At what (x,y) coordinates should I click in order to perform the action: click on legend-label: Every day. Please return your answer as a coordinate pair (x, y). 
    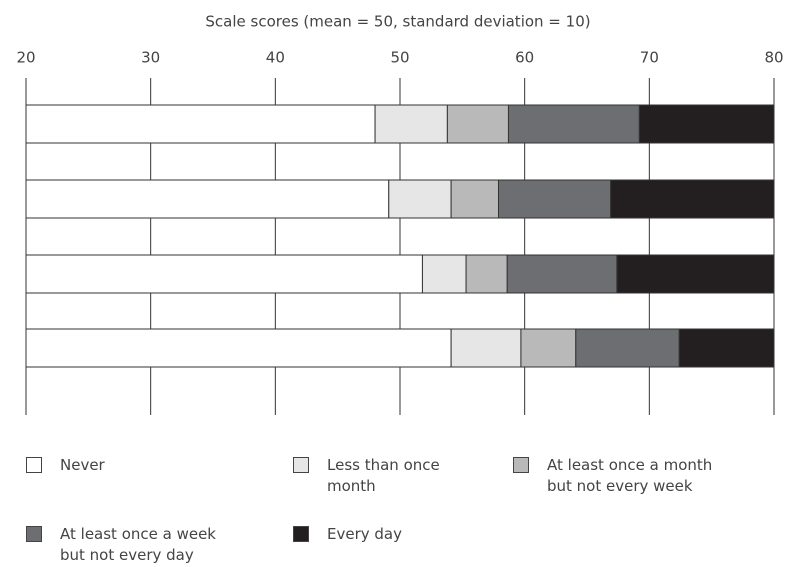
    Looking at the image, I should click on (364, 534).